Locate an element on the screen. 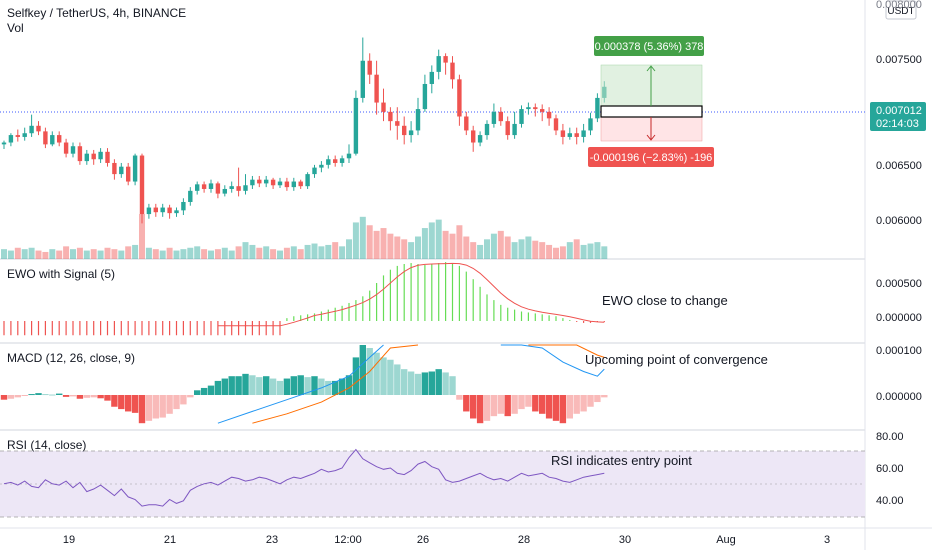  current-price: 0.007012 is located at coordinates (899, 111).